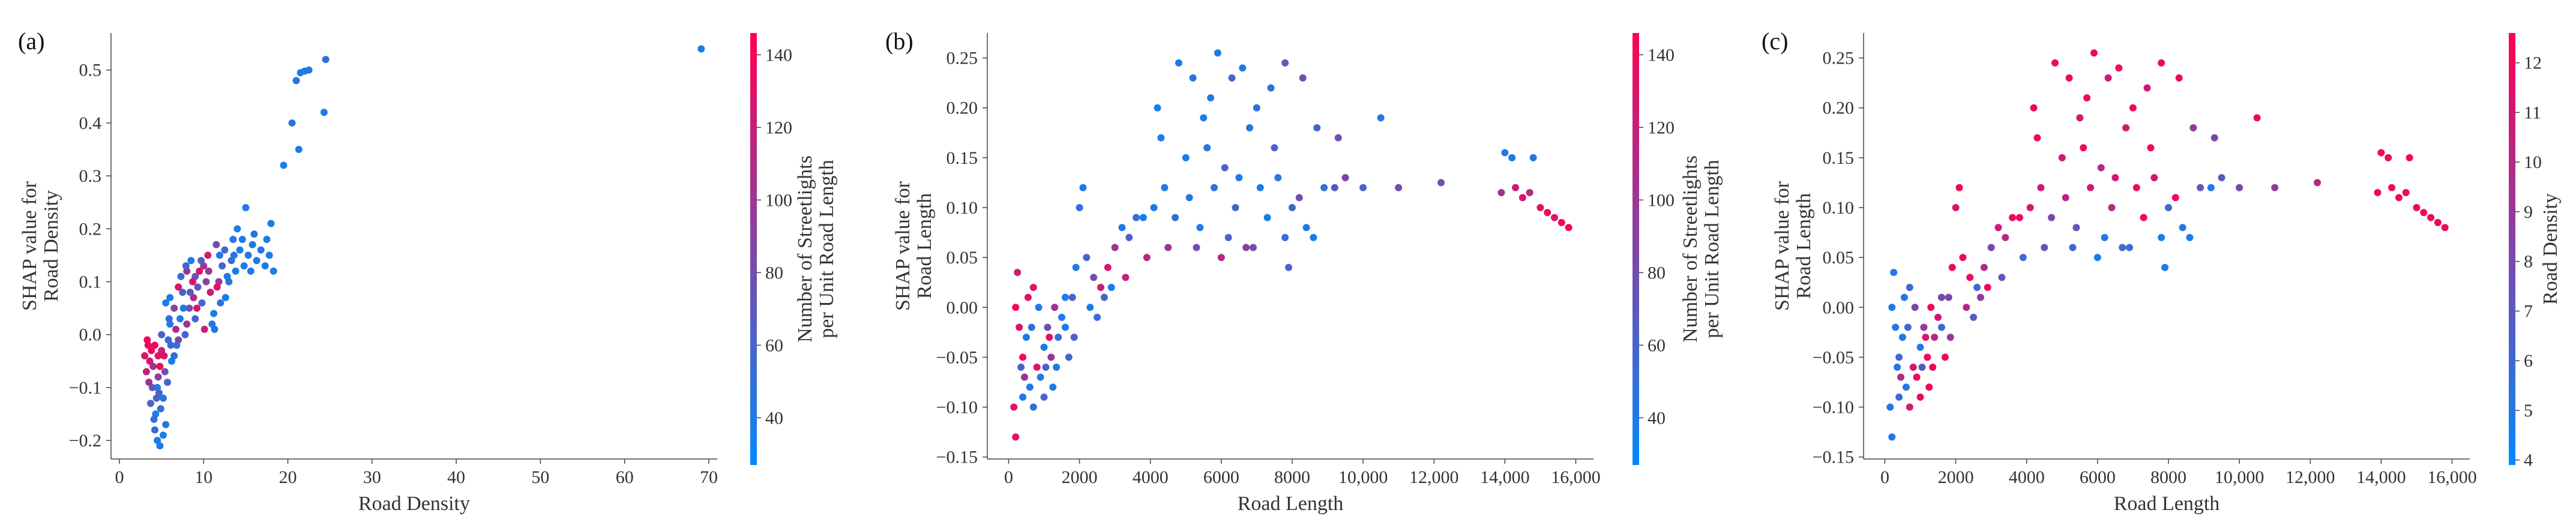 This screenshot has width=2576, height=531. I want to click on x-tick-label: 2000, so click(1956, 477).